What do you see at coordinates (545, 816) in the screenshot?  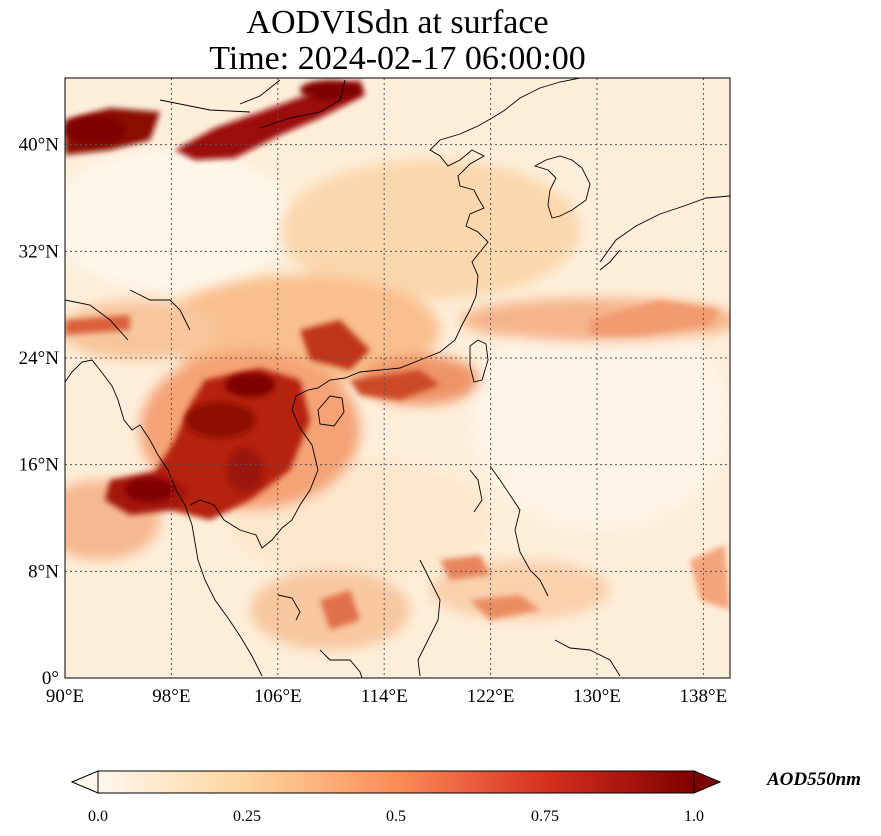 I see `colorbar-tick-label: 0.75` at bounding box center [545, 816].